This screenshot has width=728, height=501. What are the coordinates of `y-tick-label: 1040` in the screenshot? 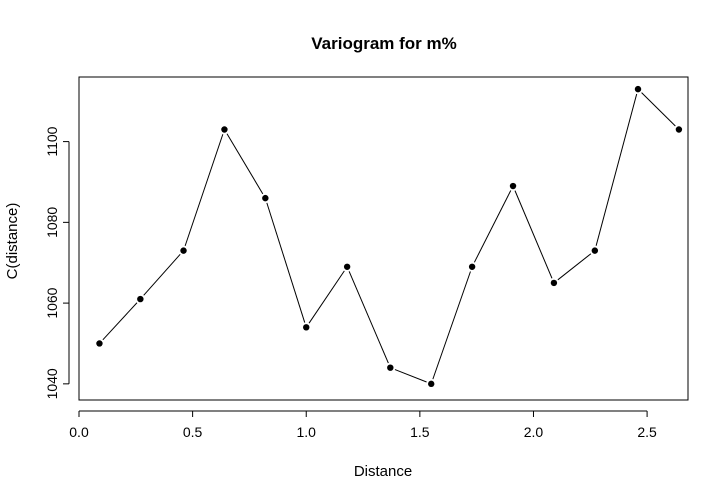 It's located at (52, 383).